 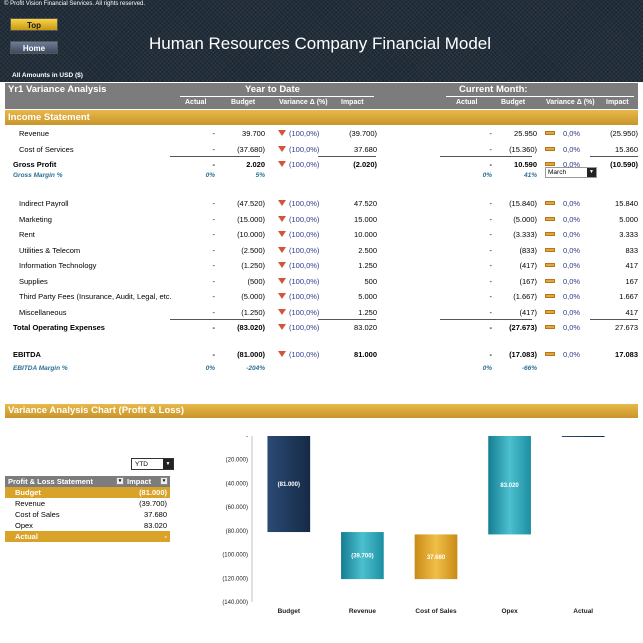 What do you see at coordinates (583, 611) in the screenshot?
I see `x-tick-label: Actual` at bounding box center [583, 611].